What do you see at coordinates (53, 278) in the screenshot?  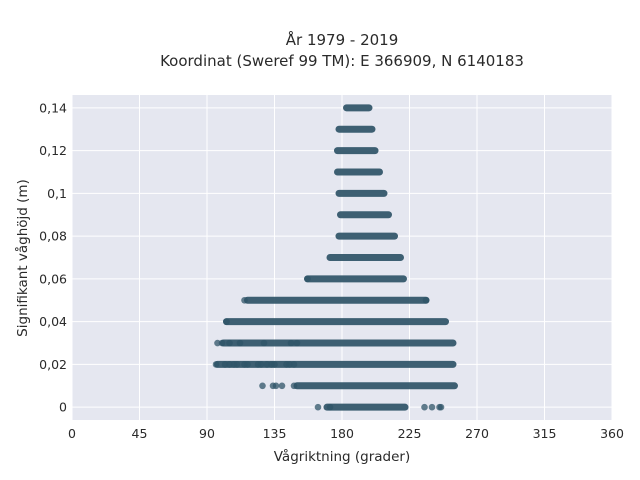 I see `y-tick-label: 0,06` at bounding box center [53, 278].